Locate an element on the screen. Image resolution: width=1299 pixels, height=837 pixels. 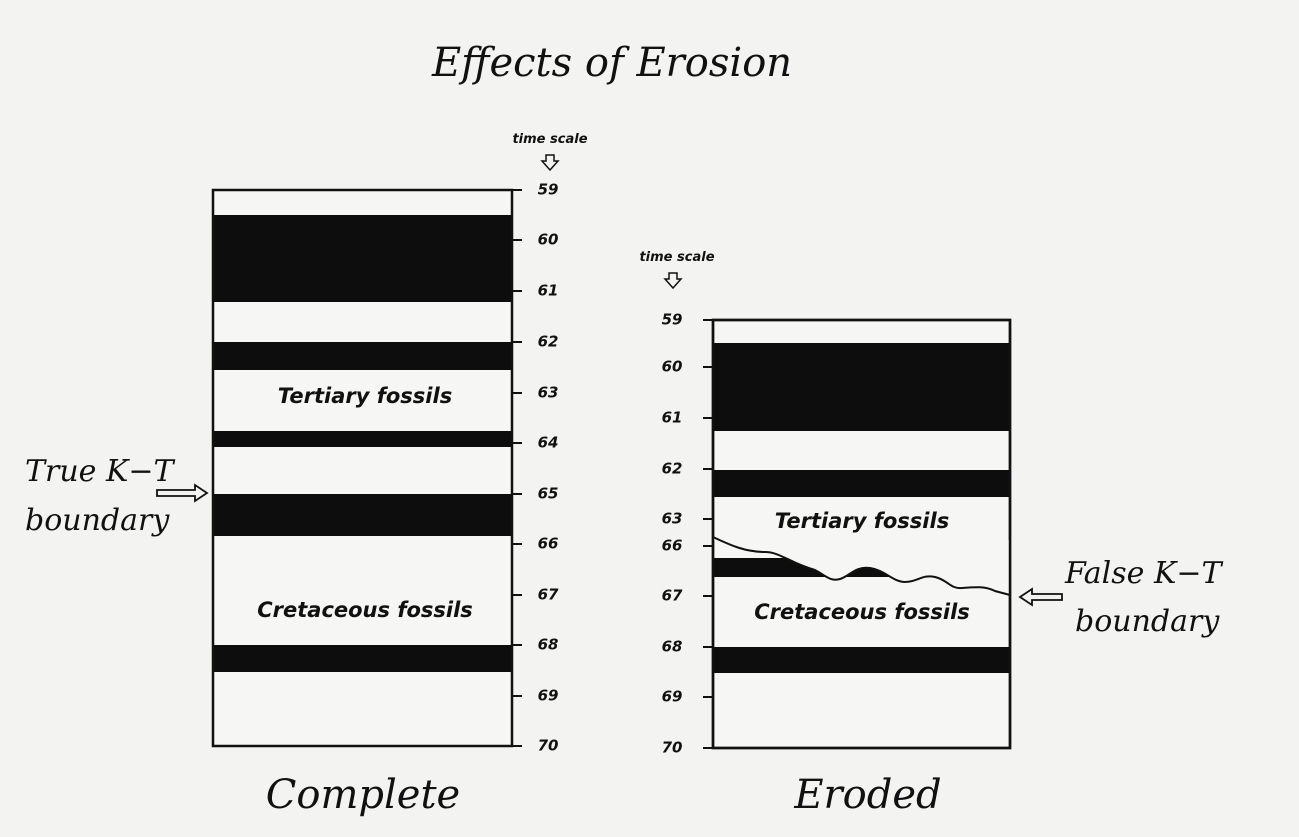
caption: Complete is located at coordinates (363, 795).